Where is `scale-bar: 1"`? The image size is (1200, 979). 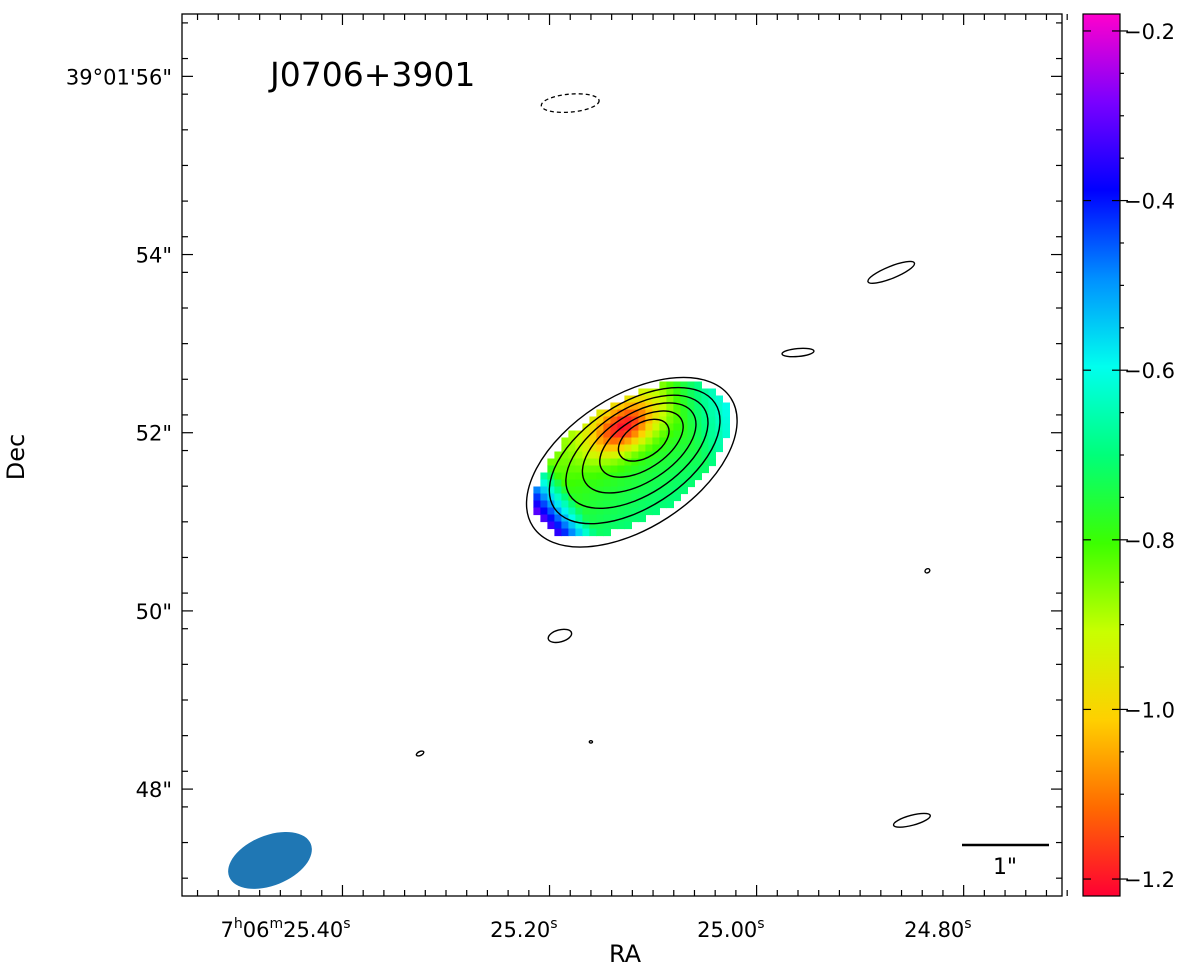 scale-bar: 1" is located at coordinates (1005, 861).